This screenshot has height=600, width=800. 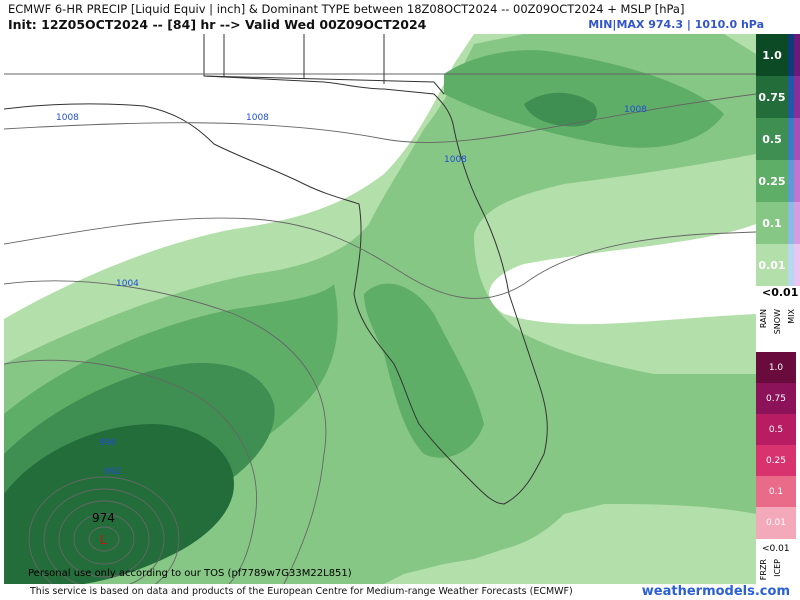 What do you see at coordinates (777, 568) in the screenshot?
I see `legend-type-icep: ICEP` at bounding box center [777, 568].